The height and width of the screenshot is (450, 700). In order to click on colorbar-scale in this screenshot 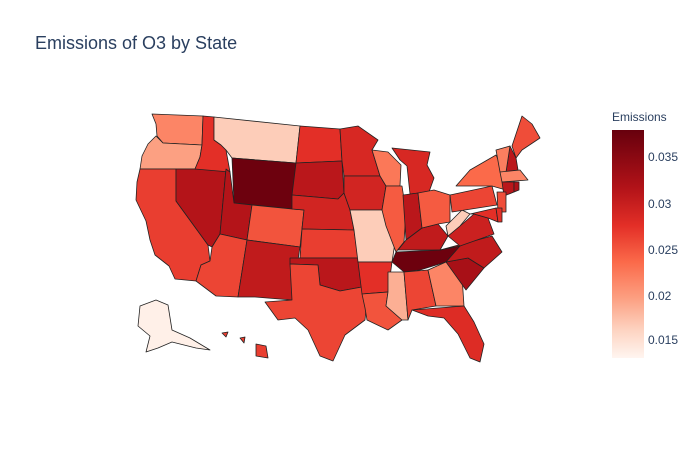, I will do `click(628, 244)`.